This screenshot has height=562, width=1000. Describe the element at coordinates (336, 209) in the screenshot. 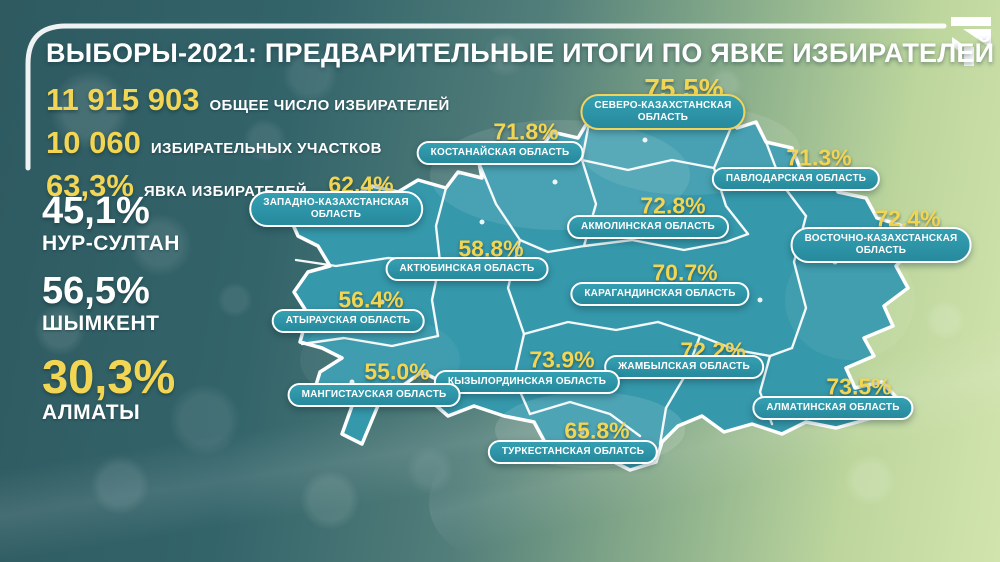

I see `region-label-pill: ЗАПАДНО-КАЗАХСТАНСКАЯ ОБЛАСТЬ` at that location.